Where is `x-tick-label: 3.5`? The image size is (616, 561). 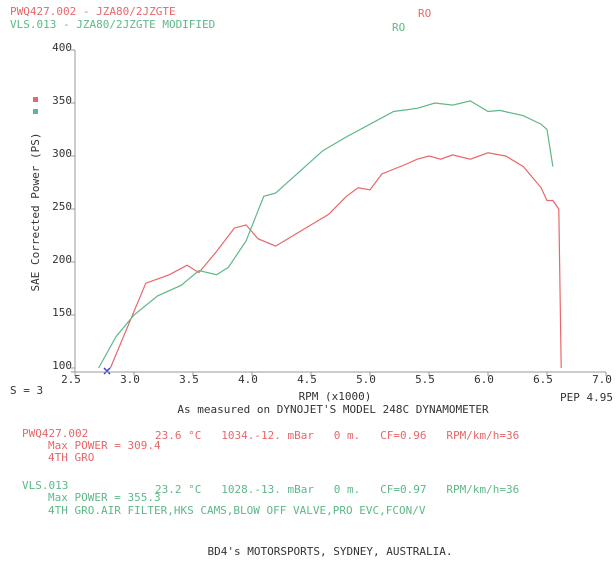
x-tick-label: 3.5 is located at coordinates (189, 379).